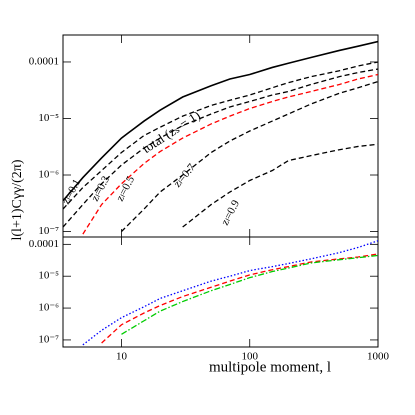  What do you see at coordinates (378, 357) in the screenshot?
I see `x-tick-label: 1000` at bounding box center [378, 357].